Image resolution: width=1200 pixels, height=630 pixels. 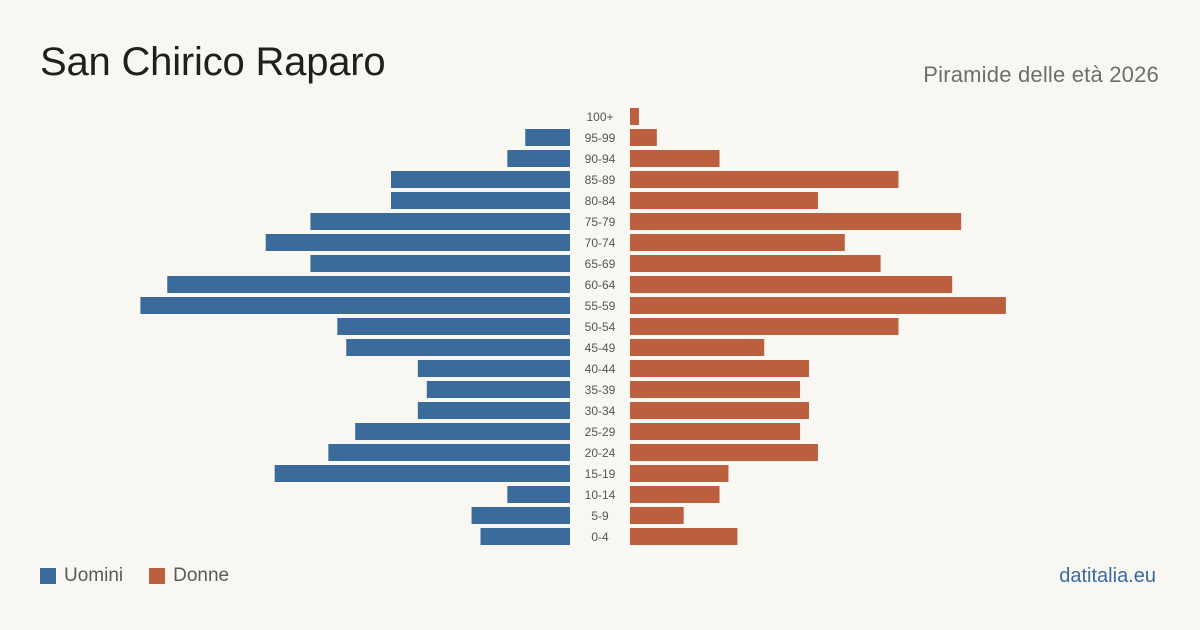 I want to click on age-label-90-94: 90-94, so click(x=600, y=159).